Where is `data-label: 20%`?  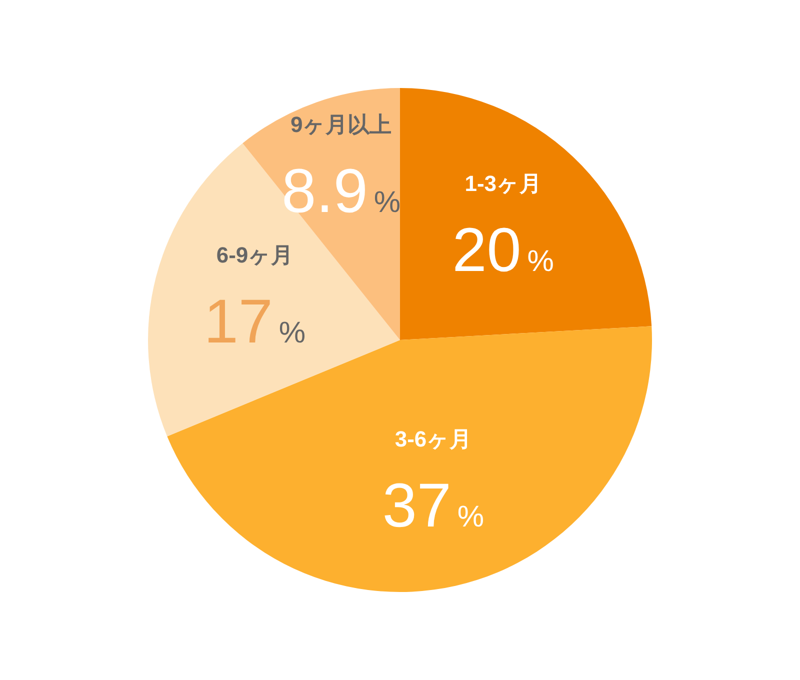
data-label: 20% is located at coordinates (503, 251).